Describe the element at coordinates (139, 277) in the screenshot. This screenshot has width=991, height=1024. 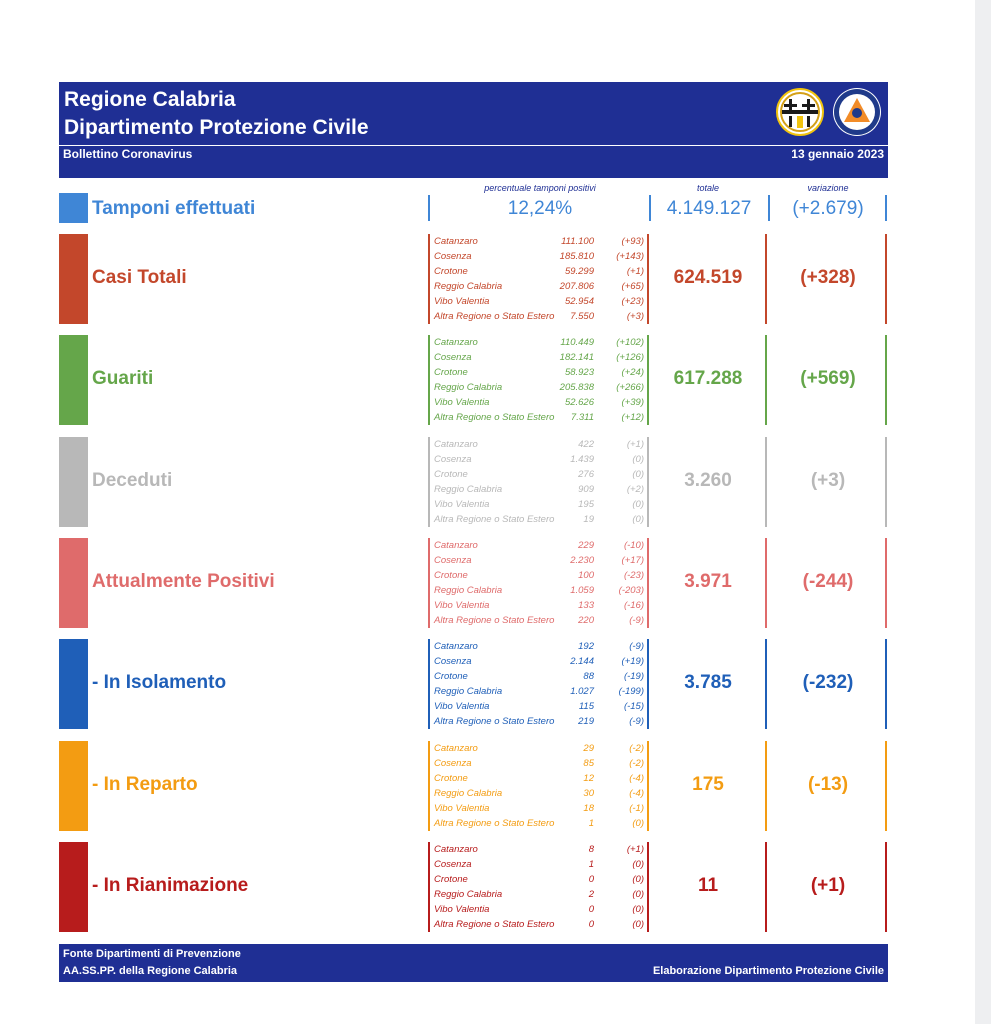
I see `section-label: Casi Totali` at that location.